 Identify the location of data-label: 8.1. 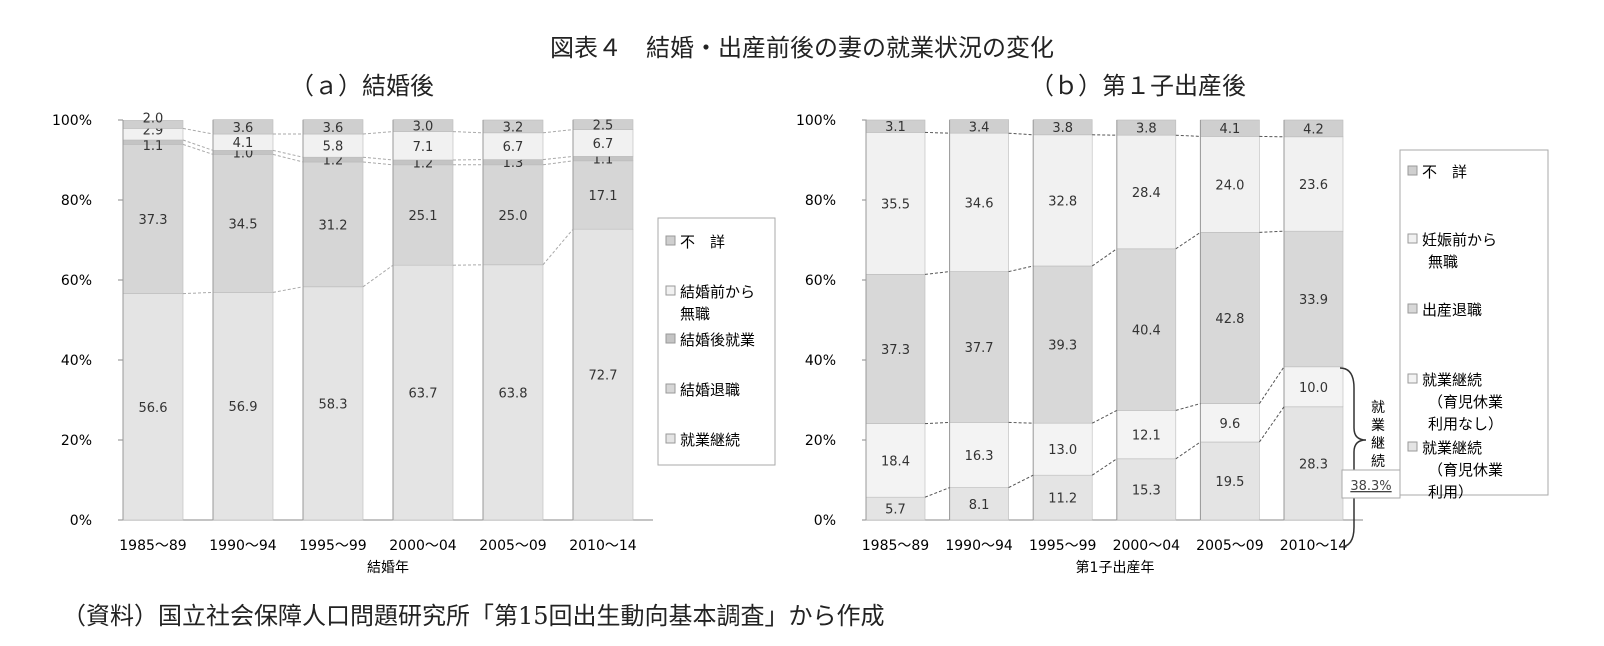
(979, 505).